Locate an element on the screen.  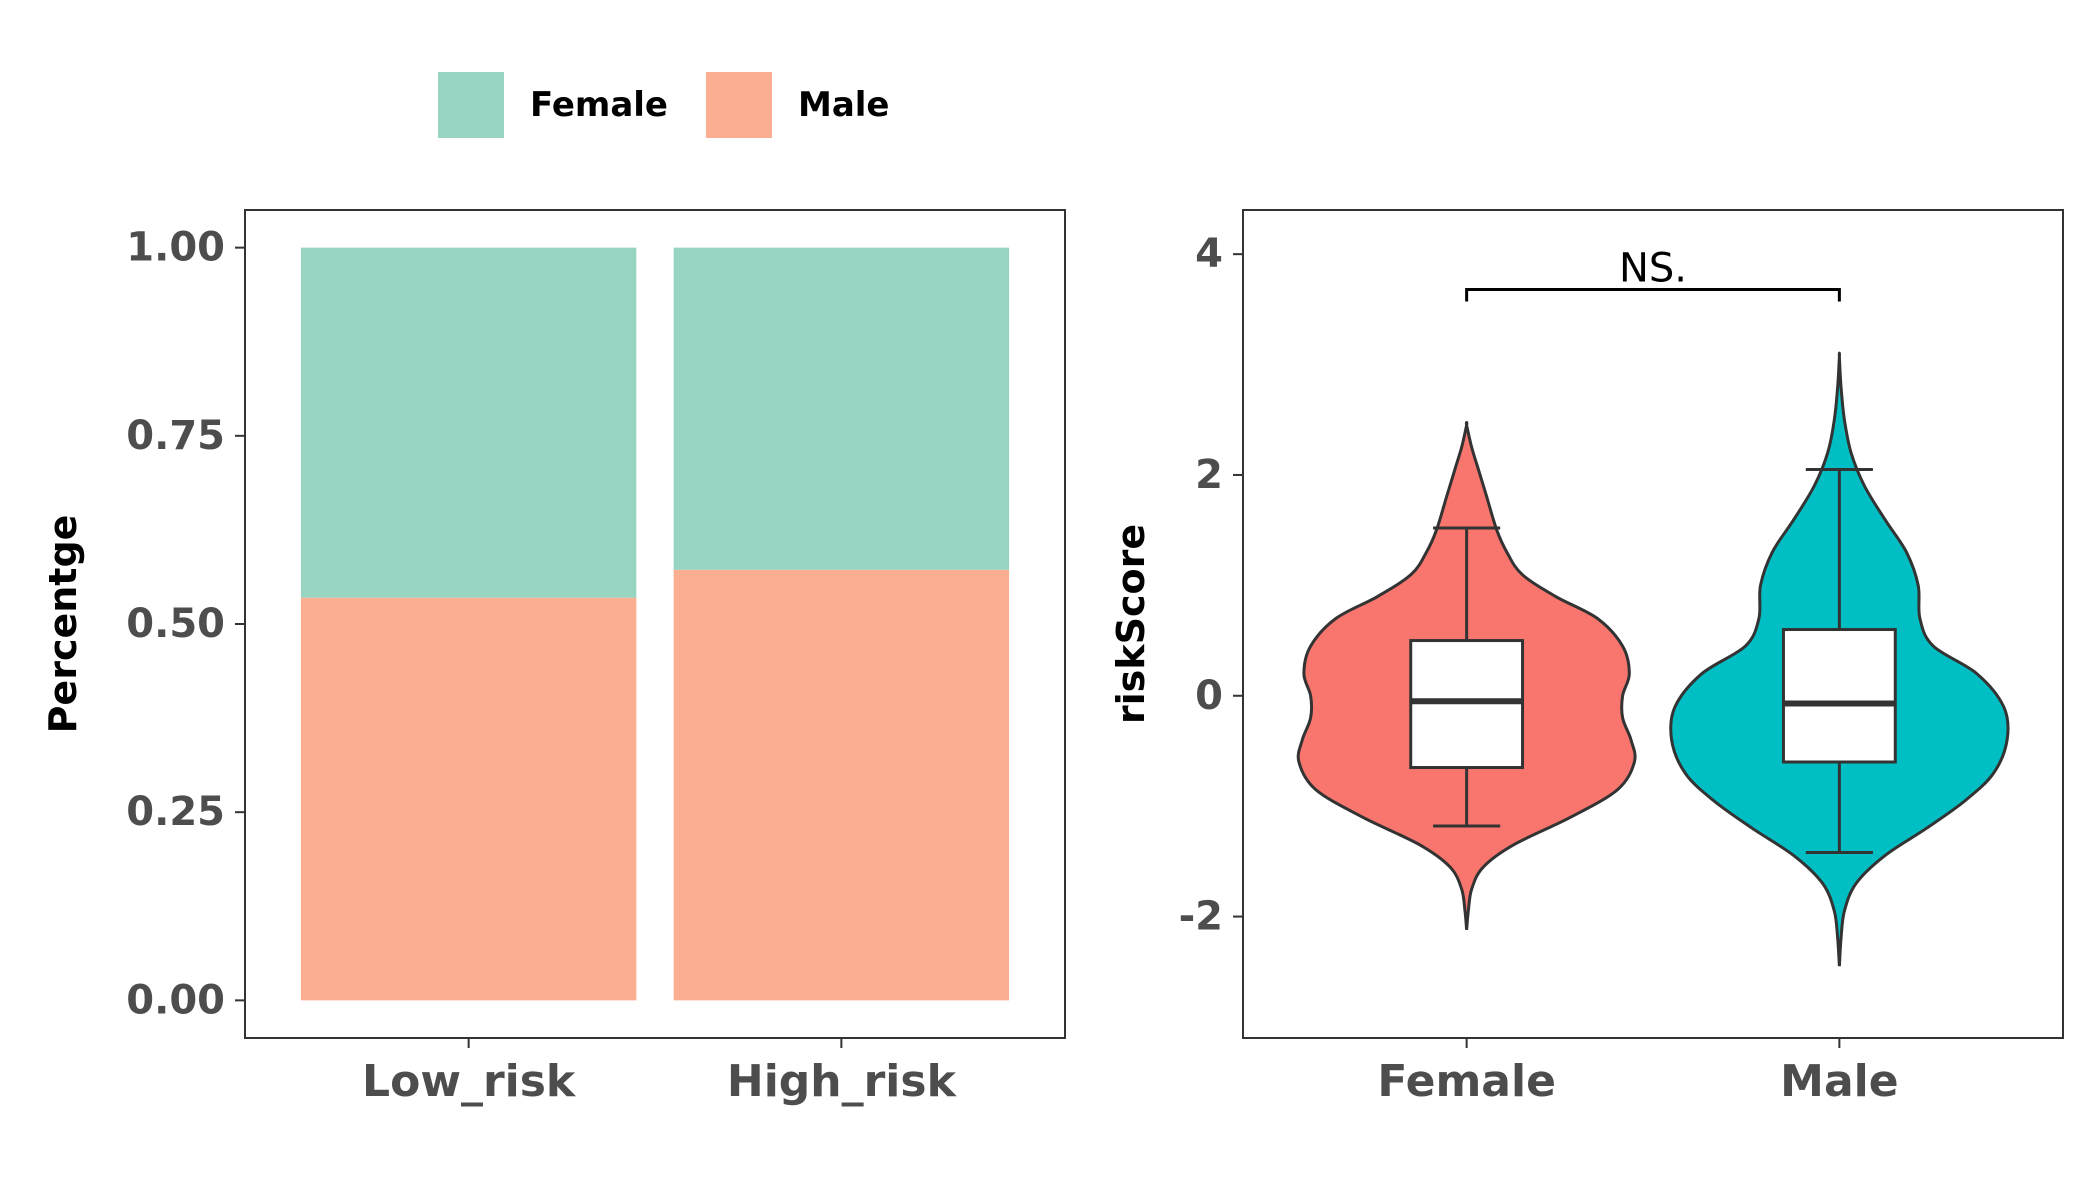
bar-y-ticks: 0.00 0.25 0.50 0.75 1.00 is located at coordinates (185, 624).